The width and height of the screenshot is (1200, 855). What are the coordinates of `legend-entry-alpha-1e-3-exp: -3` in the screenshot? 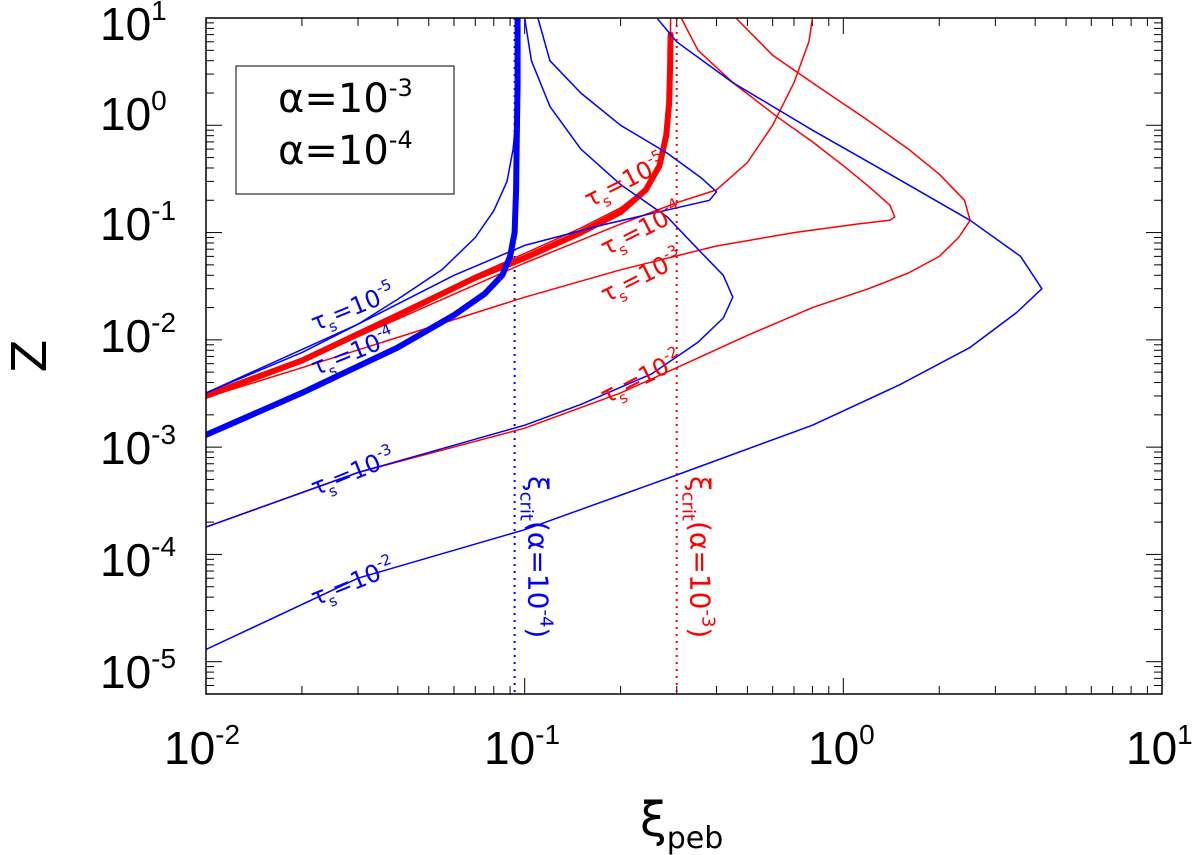 It's located at (401, 88).